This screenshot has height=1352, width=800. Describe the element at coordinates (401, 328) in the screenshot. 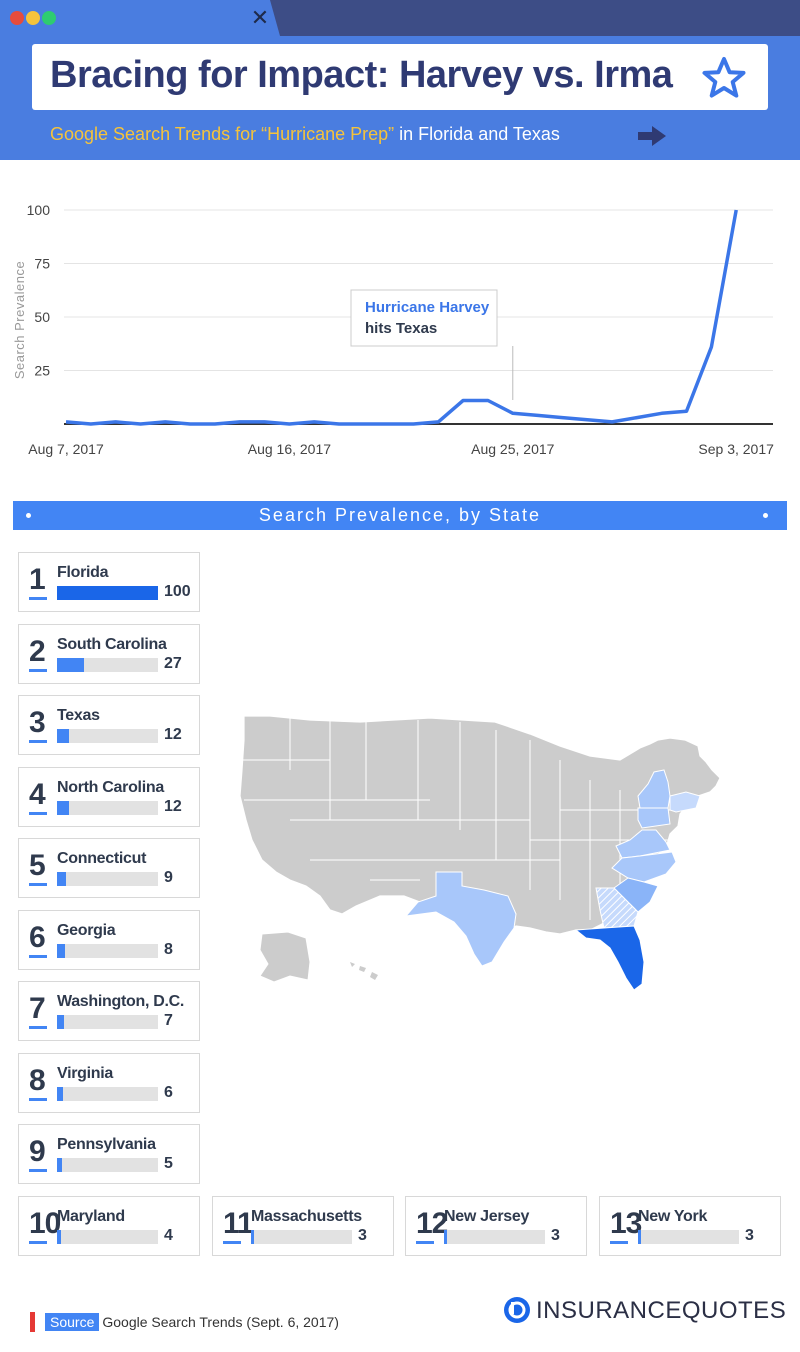

I see `annotation-text: hits Texas` at that location.